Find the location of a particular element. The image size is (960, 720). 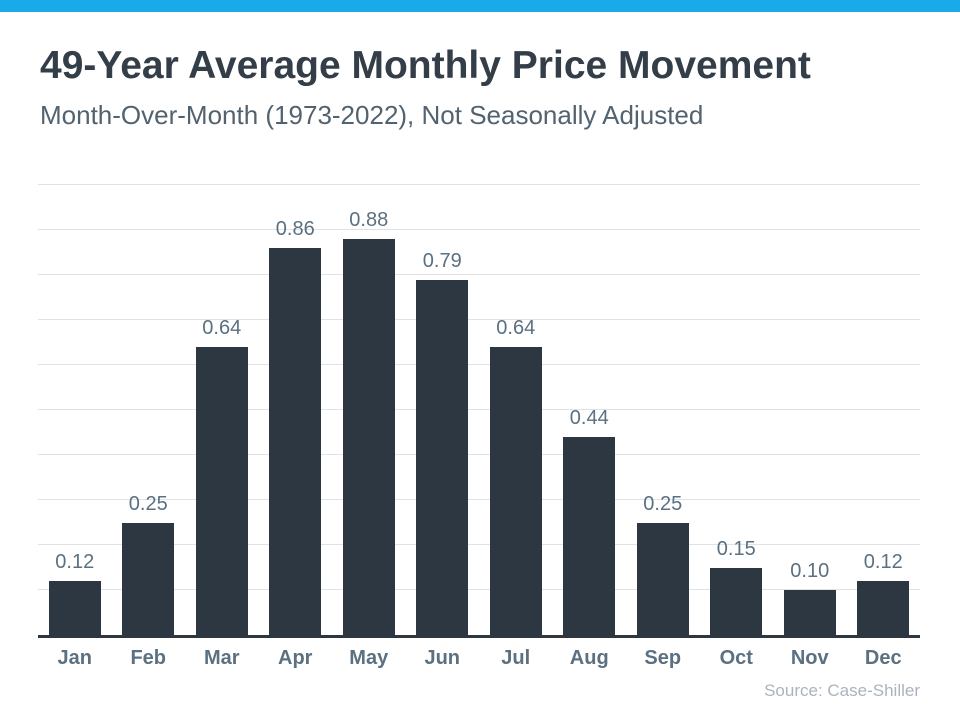

x-axis-label-may: May is located at coordinates (369, 658).